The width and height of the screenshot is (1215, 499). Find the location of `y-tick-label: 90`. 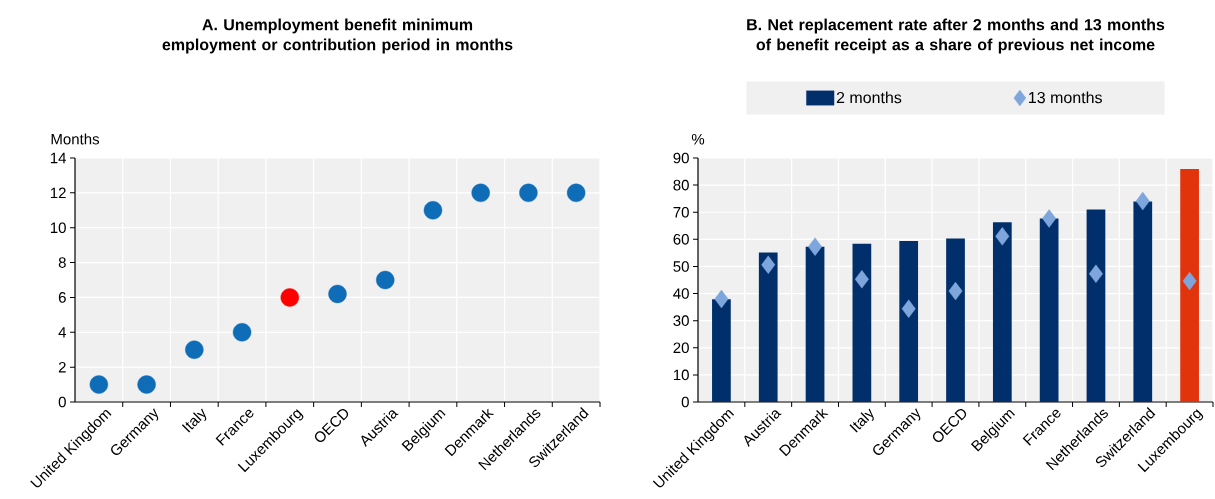

y-tick-label: 90 is located at coordinates (681, 158).